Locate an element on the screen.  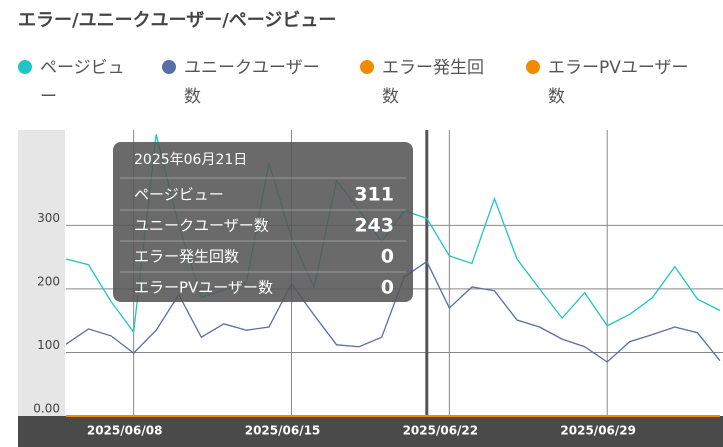
chart-title: エラー/ユニークユーザー/ページビュー is located at coordinates (177, 20).